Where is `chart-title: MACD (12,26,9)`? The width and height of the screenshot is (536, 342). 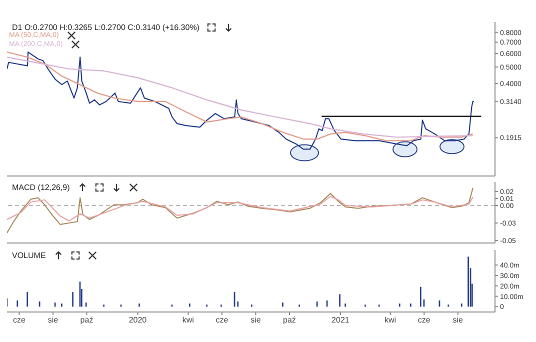
chart-title: MACD (12,26,9) is located at coordinates (41, 187).